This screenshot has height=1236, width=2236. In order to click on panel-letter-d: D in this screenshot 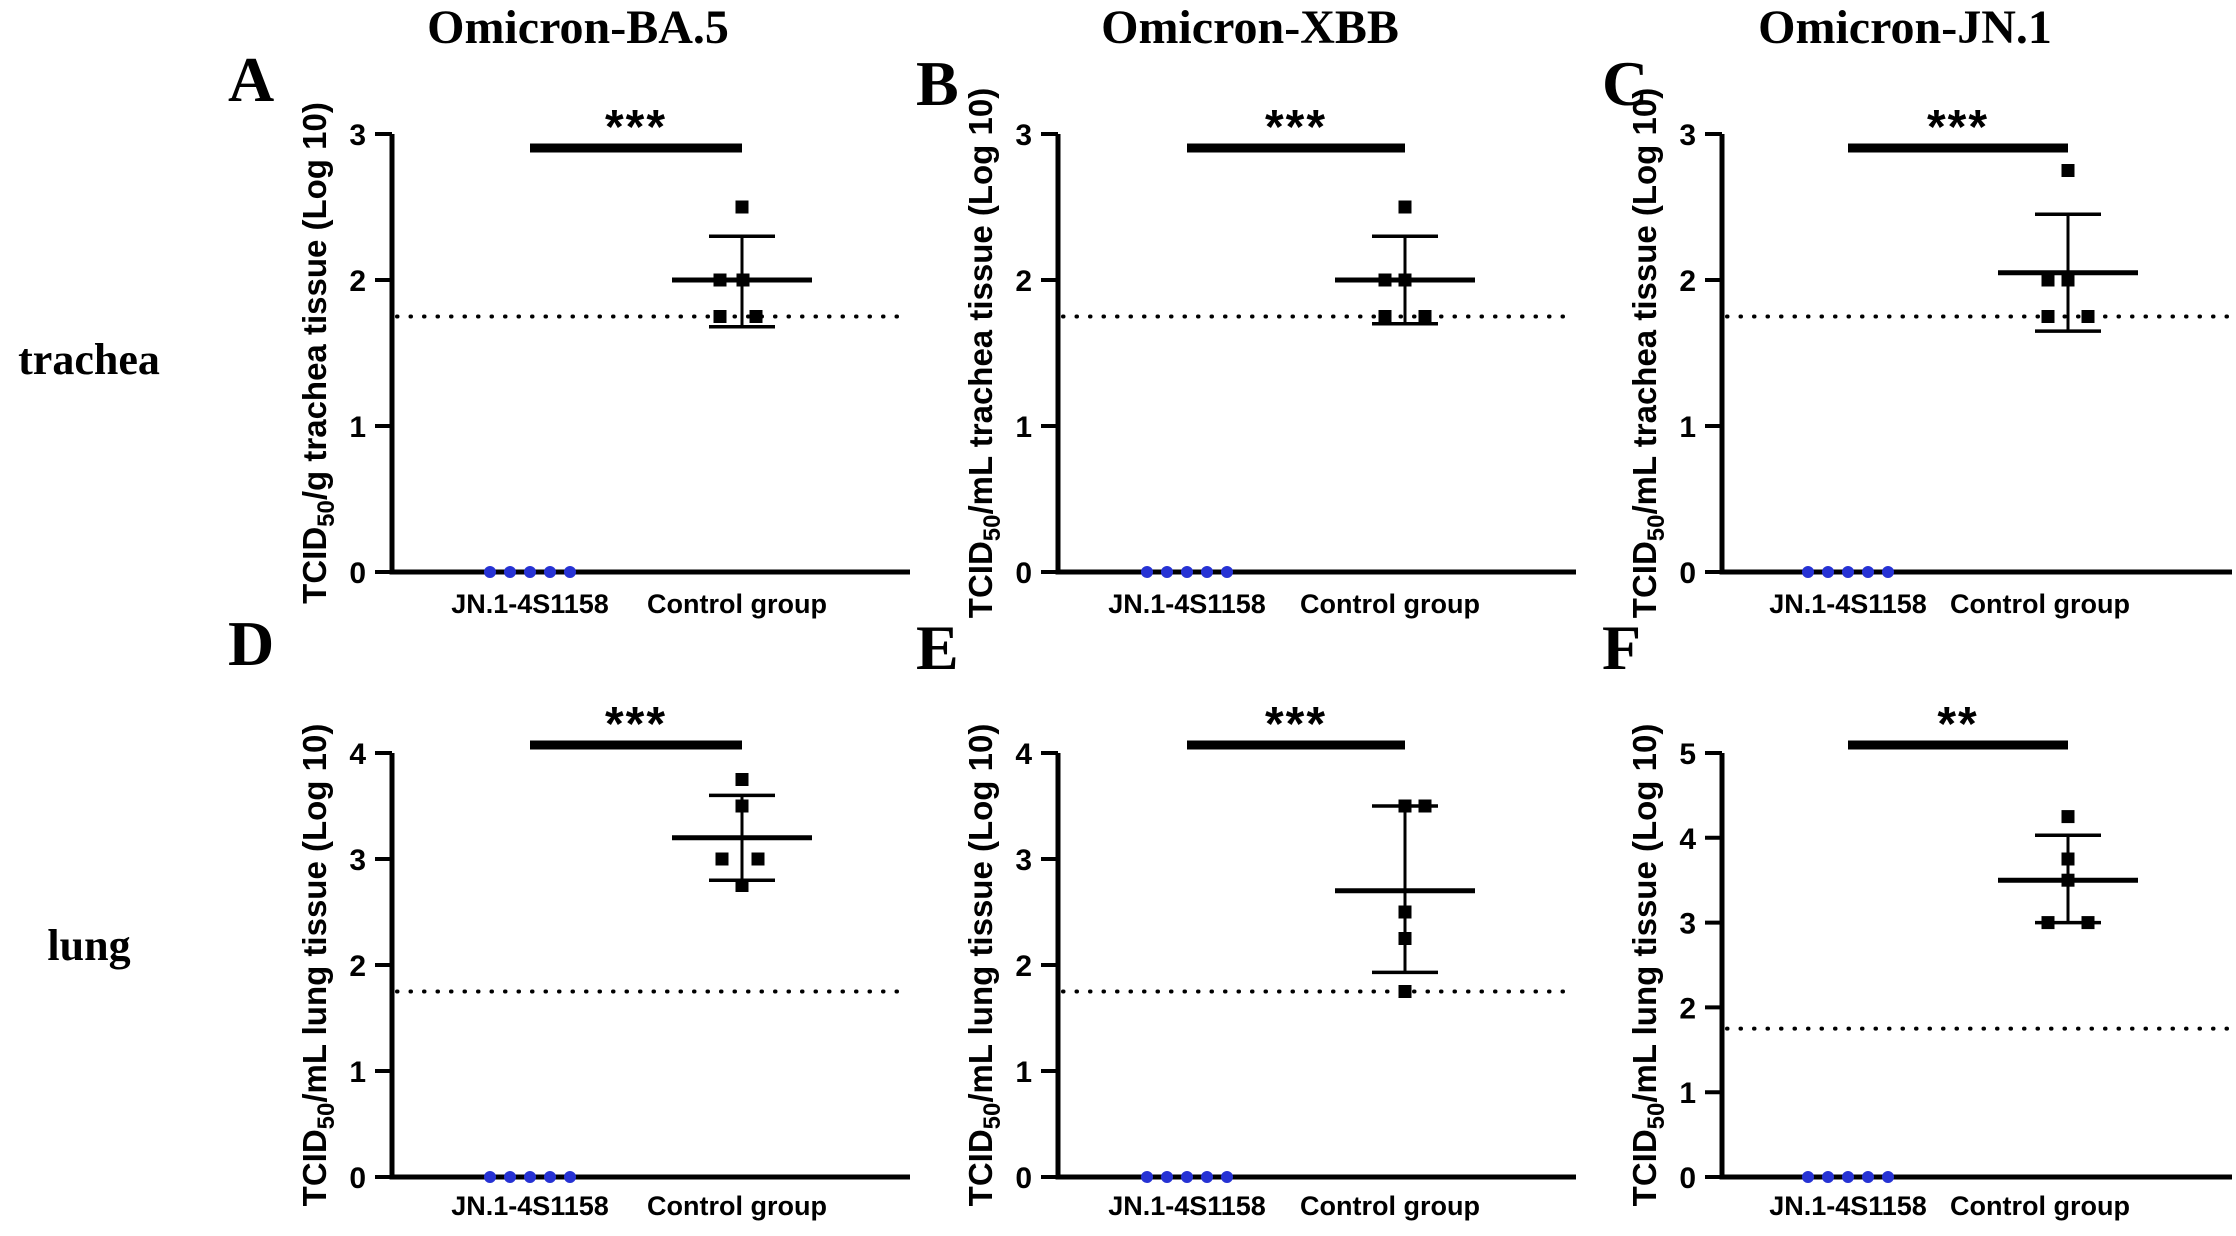, I will do `click(251, 643)`.